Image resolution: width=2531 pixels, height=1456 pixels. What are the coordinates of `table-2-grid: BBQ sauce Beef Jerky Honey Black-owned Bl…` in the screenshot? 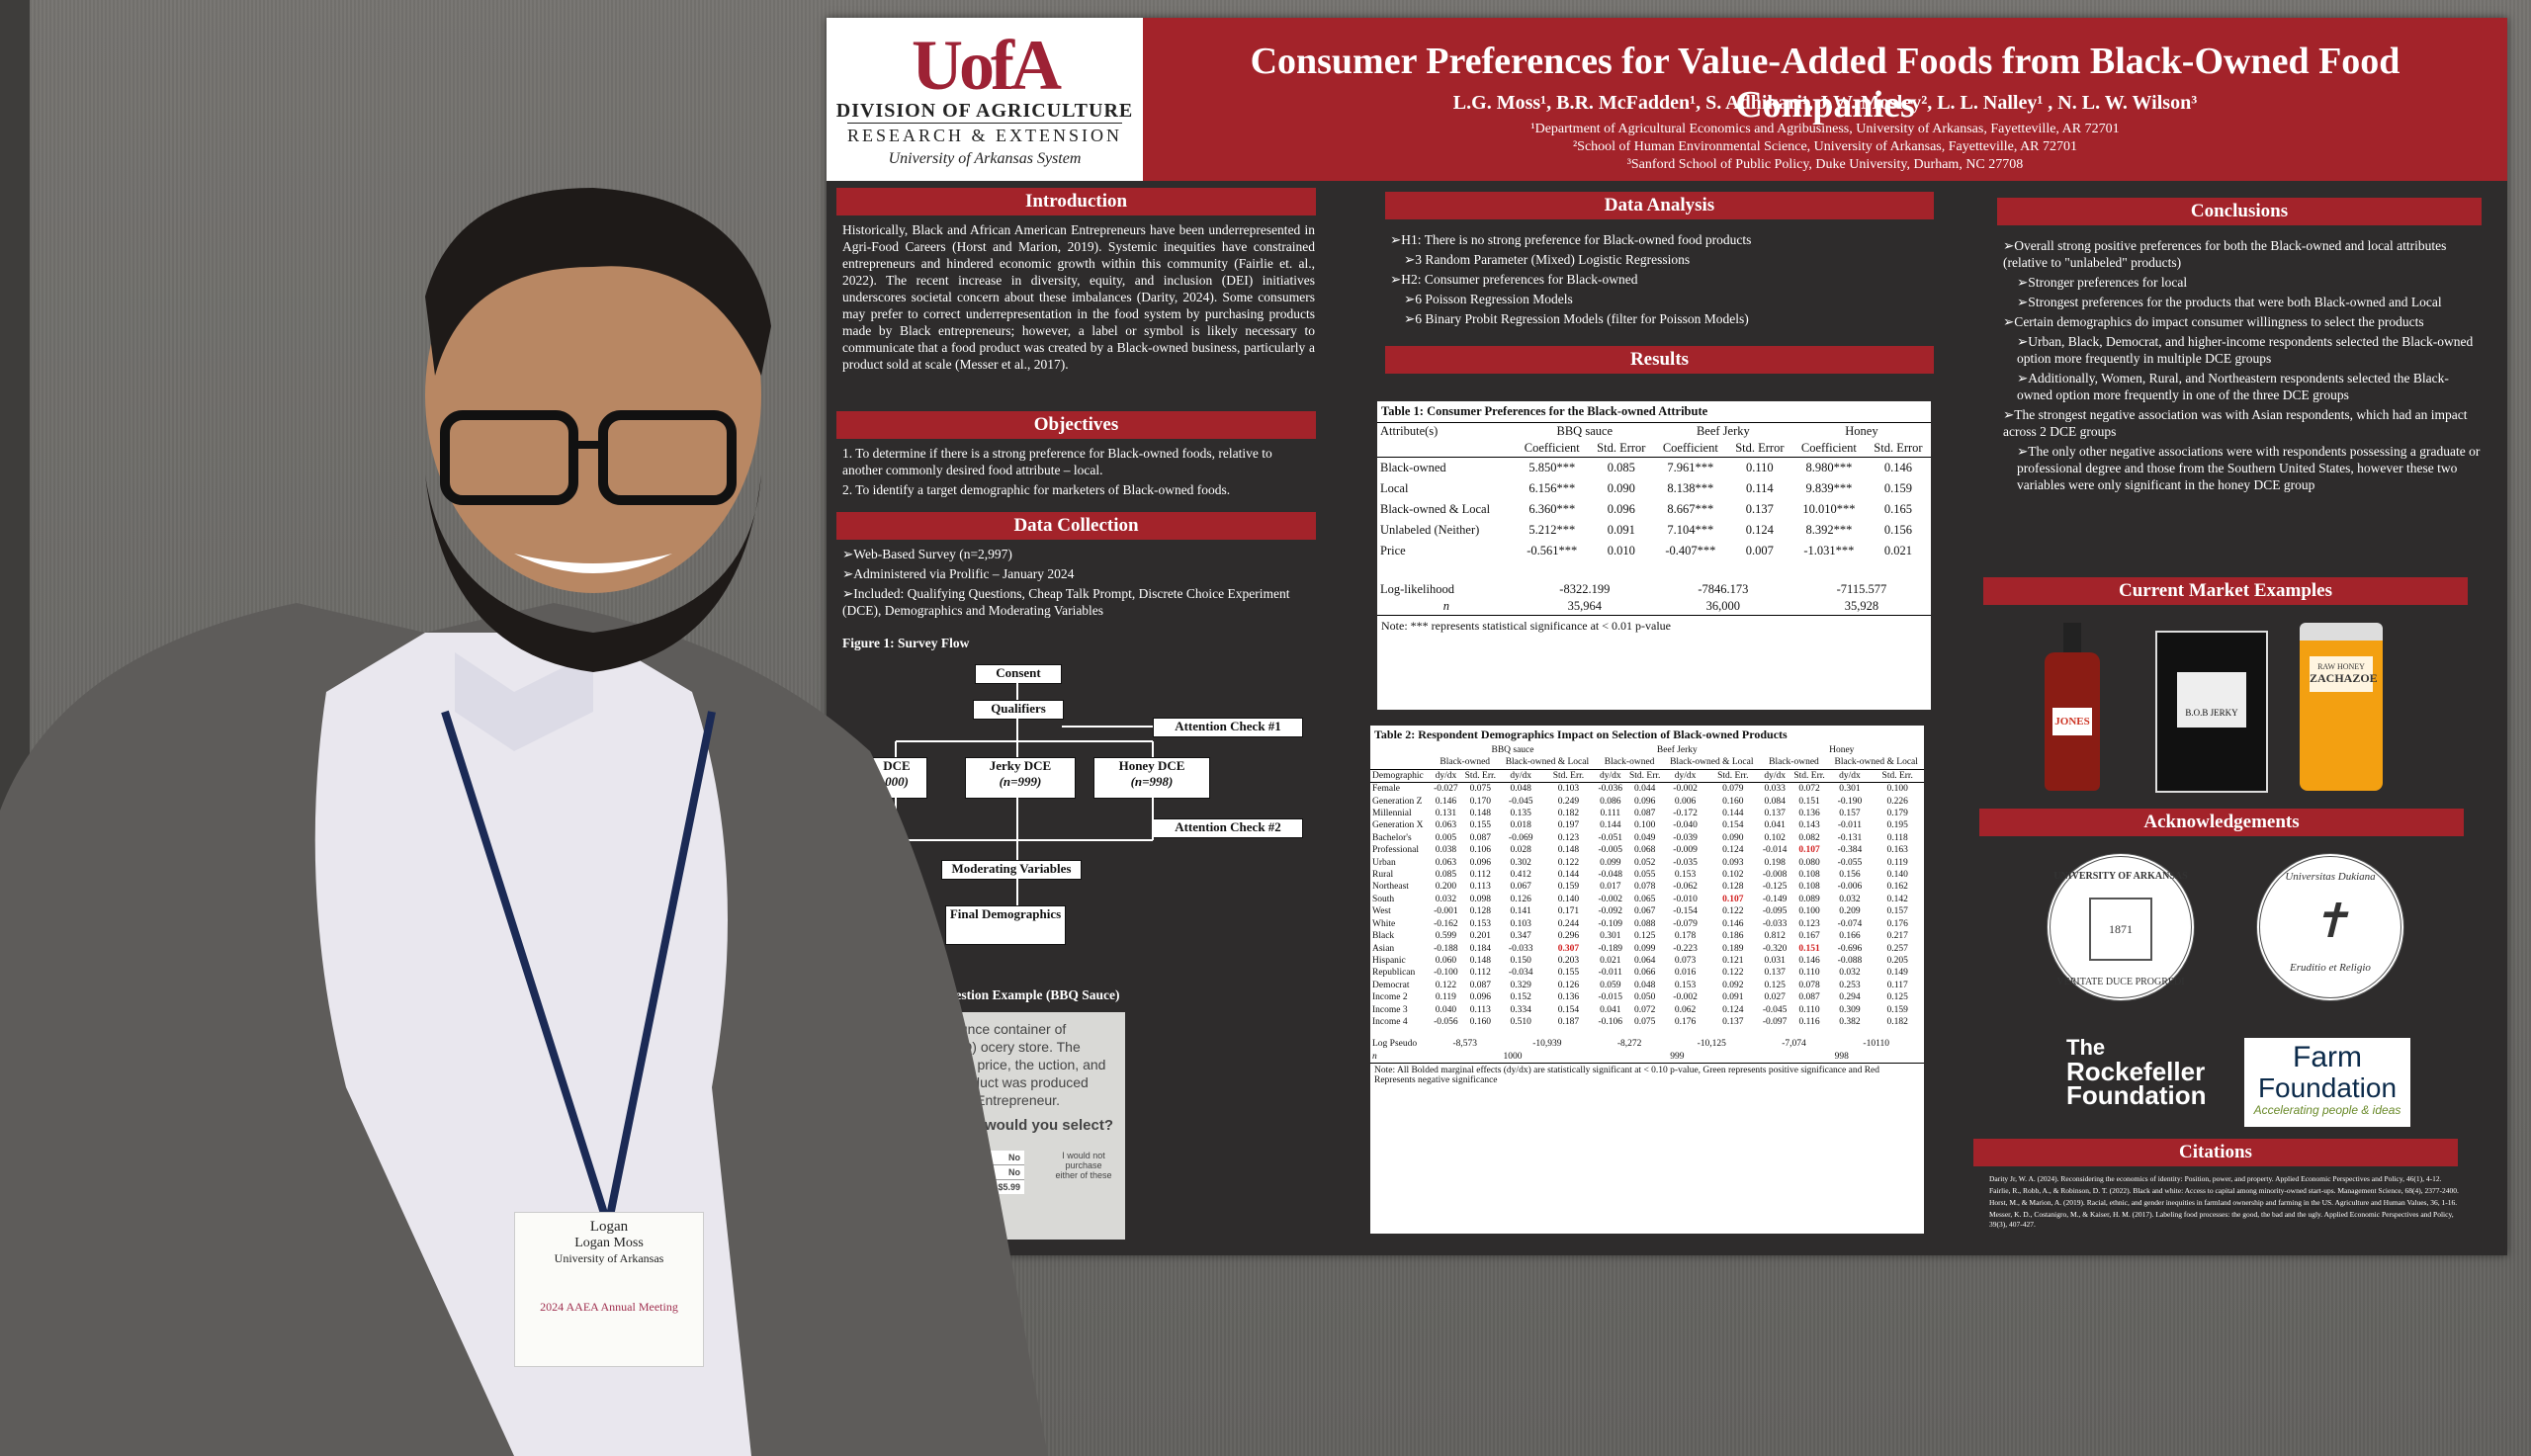 It's located at (1647, 904).